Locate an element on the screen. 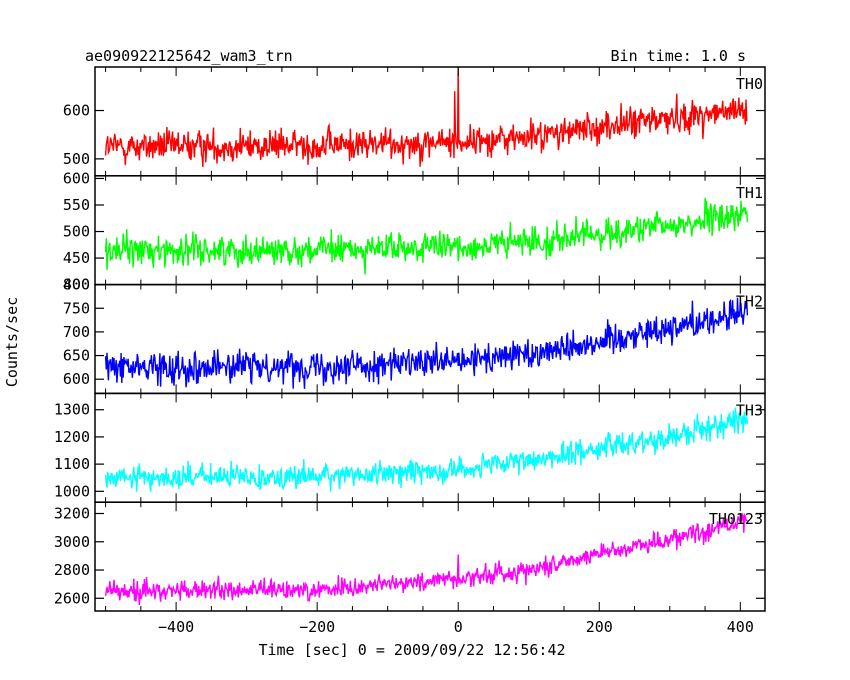 The image size is (850, 680). x-axis-title: Time [sec] 0 = 2009/09/22 12:56:42 is located at coordinates (411, 650).